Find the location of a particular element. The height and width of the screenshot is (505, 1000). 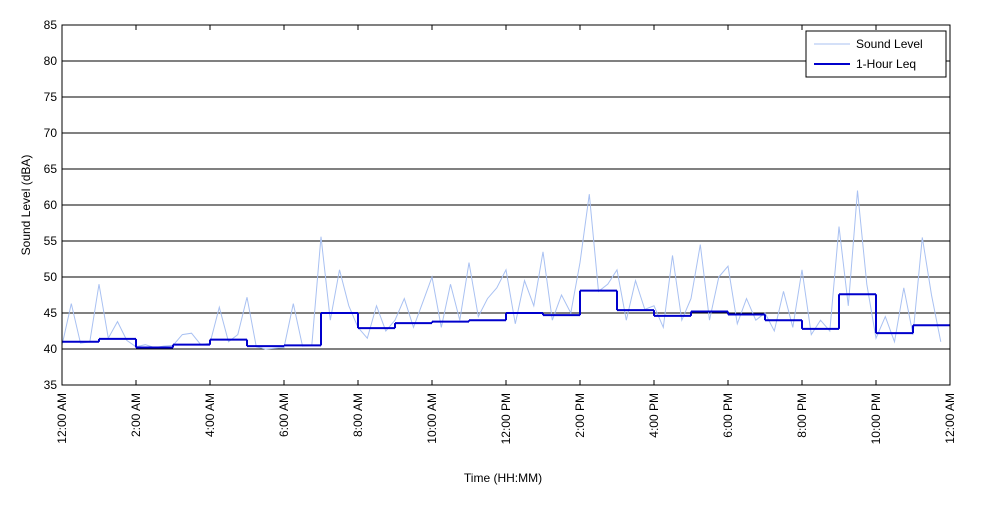

y-axis-label: Sound Level (dBA) is located at coordinates (26, 205).